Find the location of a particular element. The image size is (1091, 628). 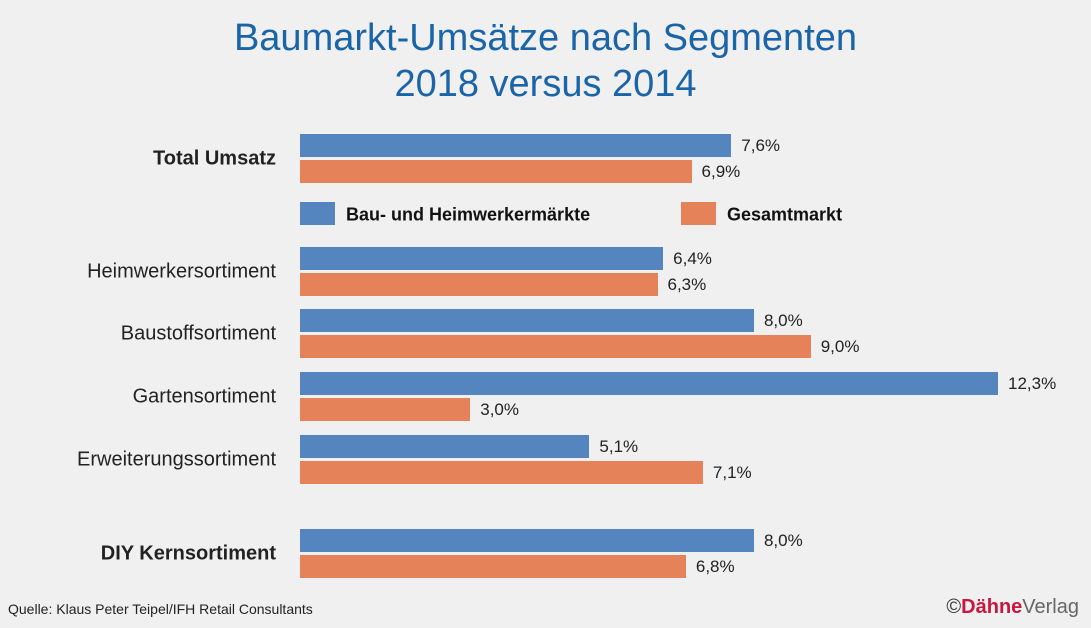

data-label: 9,0% is located at coordinates (840, 346).